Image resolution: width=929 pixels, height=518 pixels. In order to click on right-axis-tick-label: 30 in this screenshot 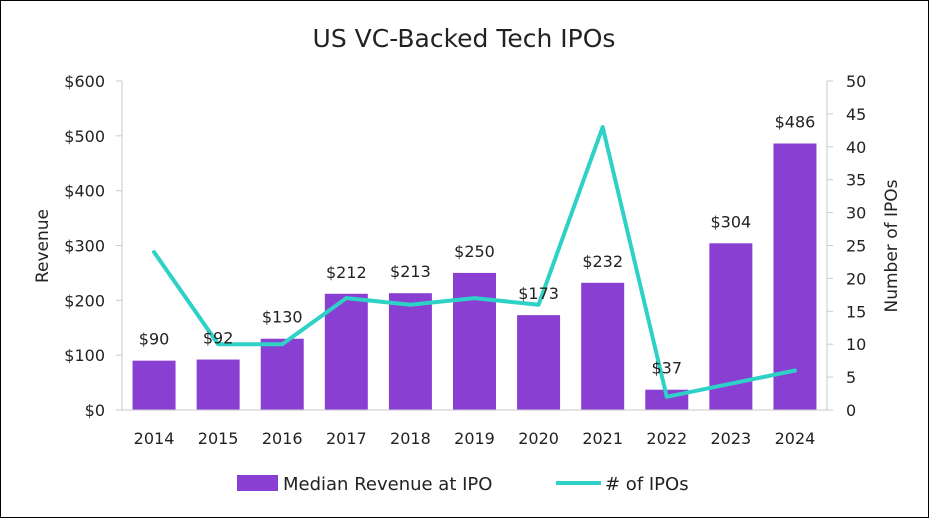, I will do `click(856, 213)`.